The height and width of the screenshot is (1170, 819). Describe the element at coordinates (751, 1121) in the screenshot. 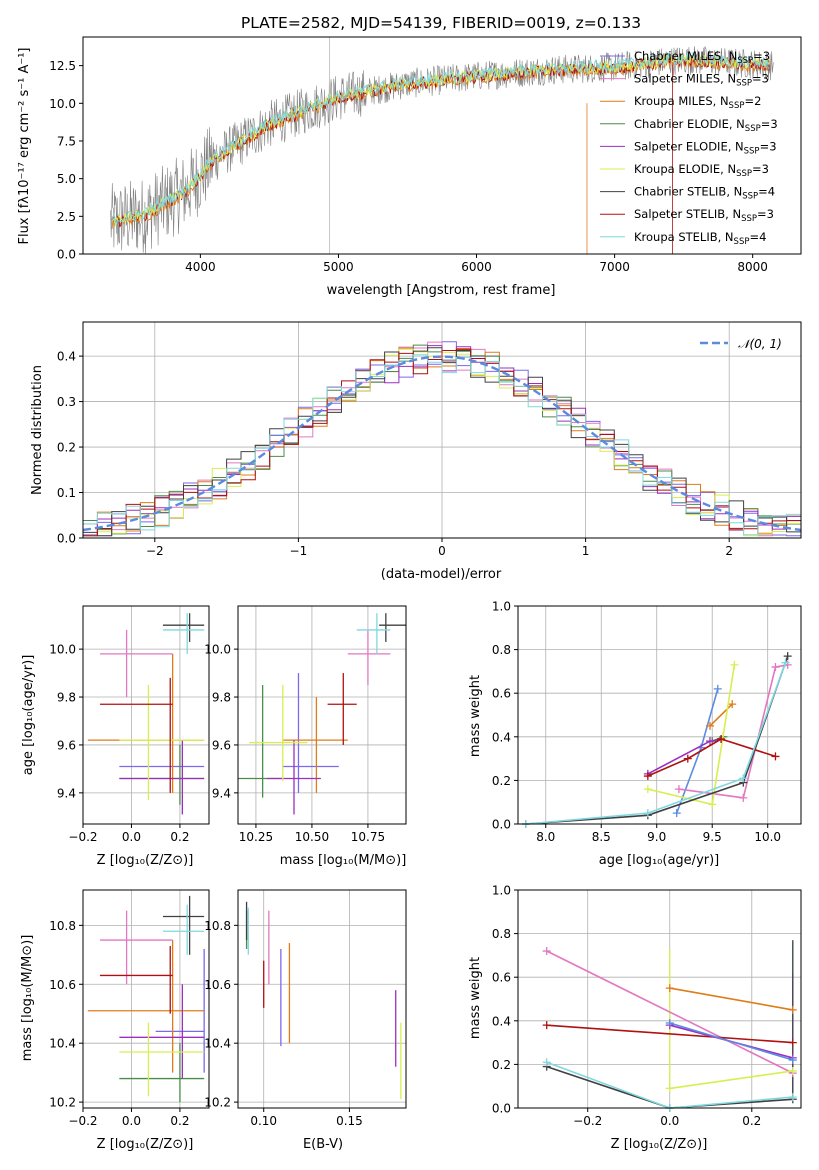

I see `x-tick-label: 0.2` at that location.